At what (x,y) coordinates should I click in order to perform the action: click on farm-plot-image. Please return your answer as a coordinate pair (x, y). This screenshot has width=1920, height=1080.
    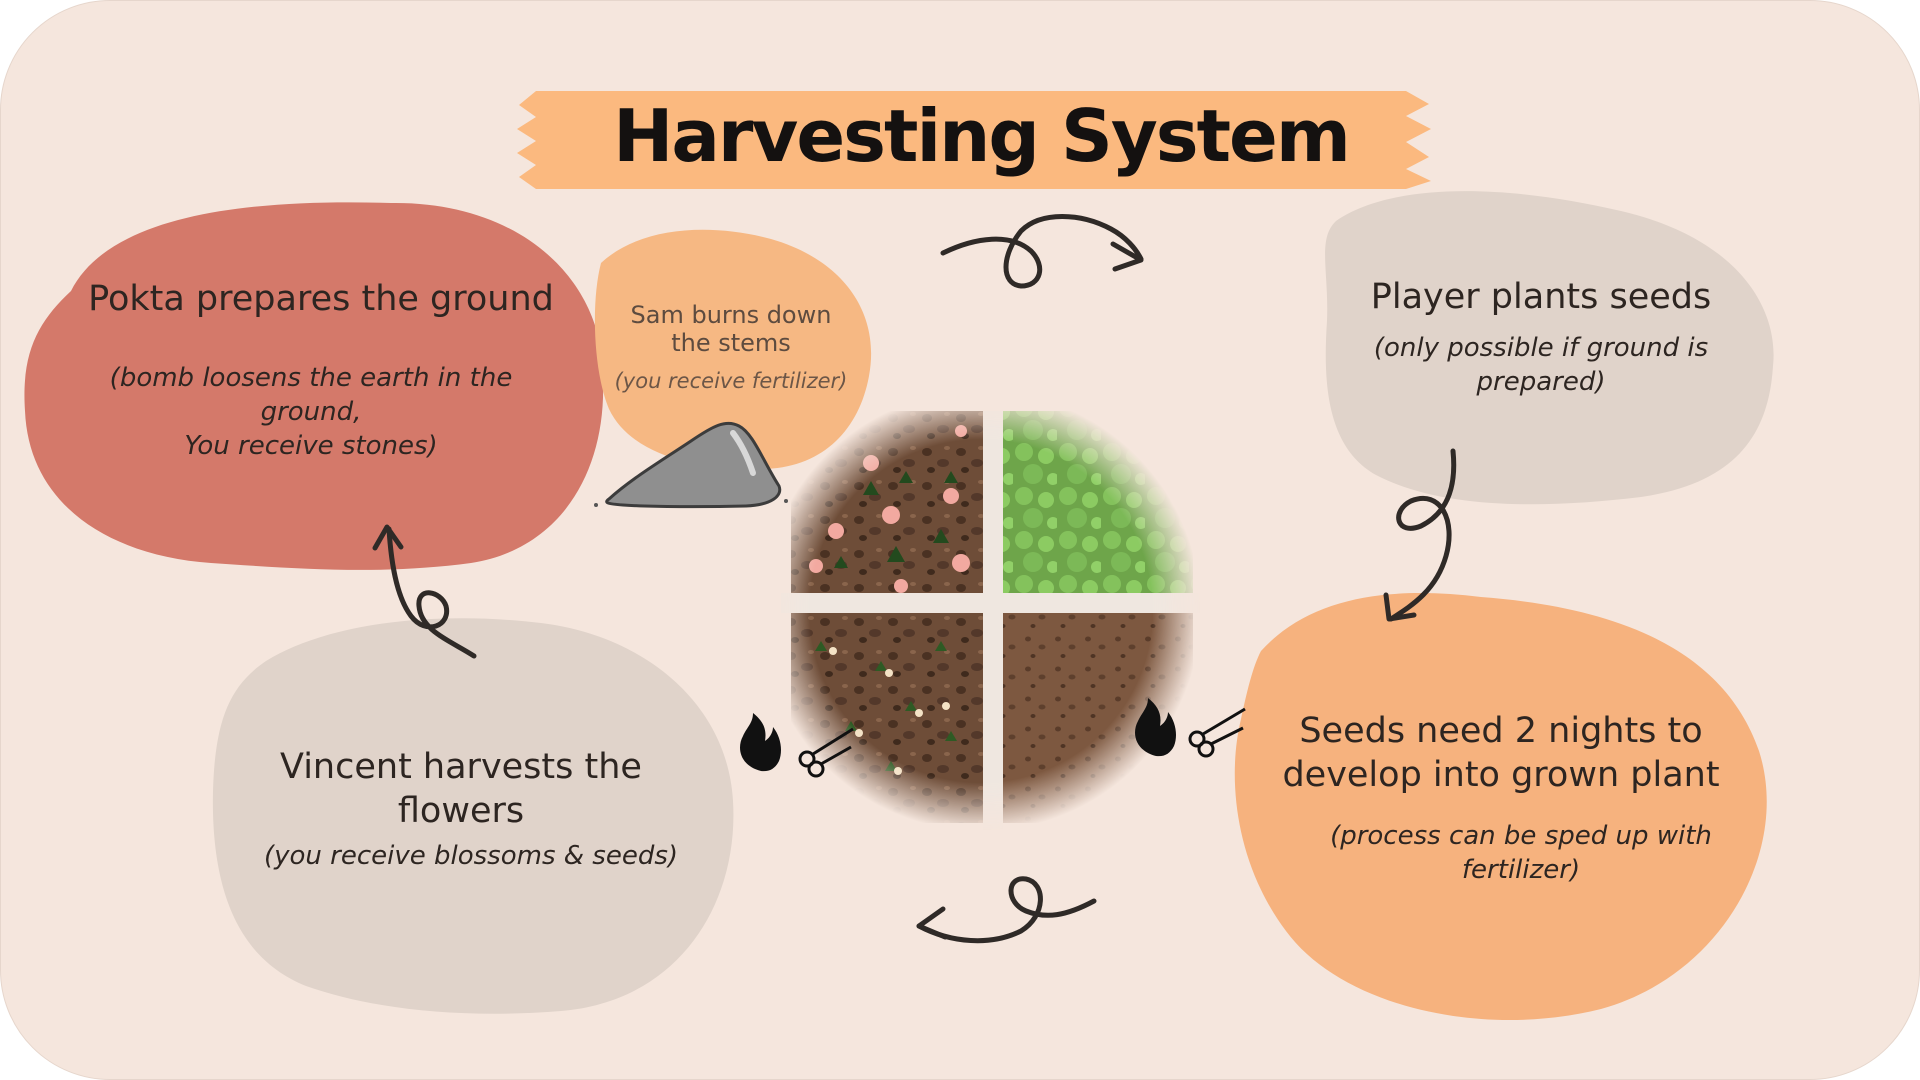
    Looking at the image, I should click on (991, 621).